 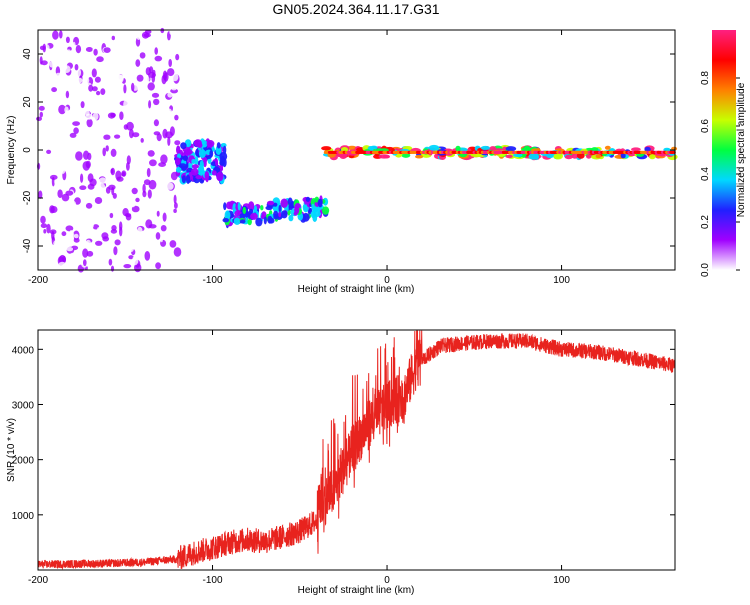 What do you see at coordinates (705, 270) in the screenshot?
I see `colorbar-tick-label: 0.0` at bounding box center [705, 270].